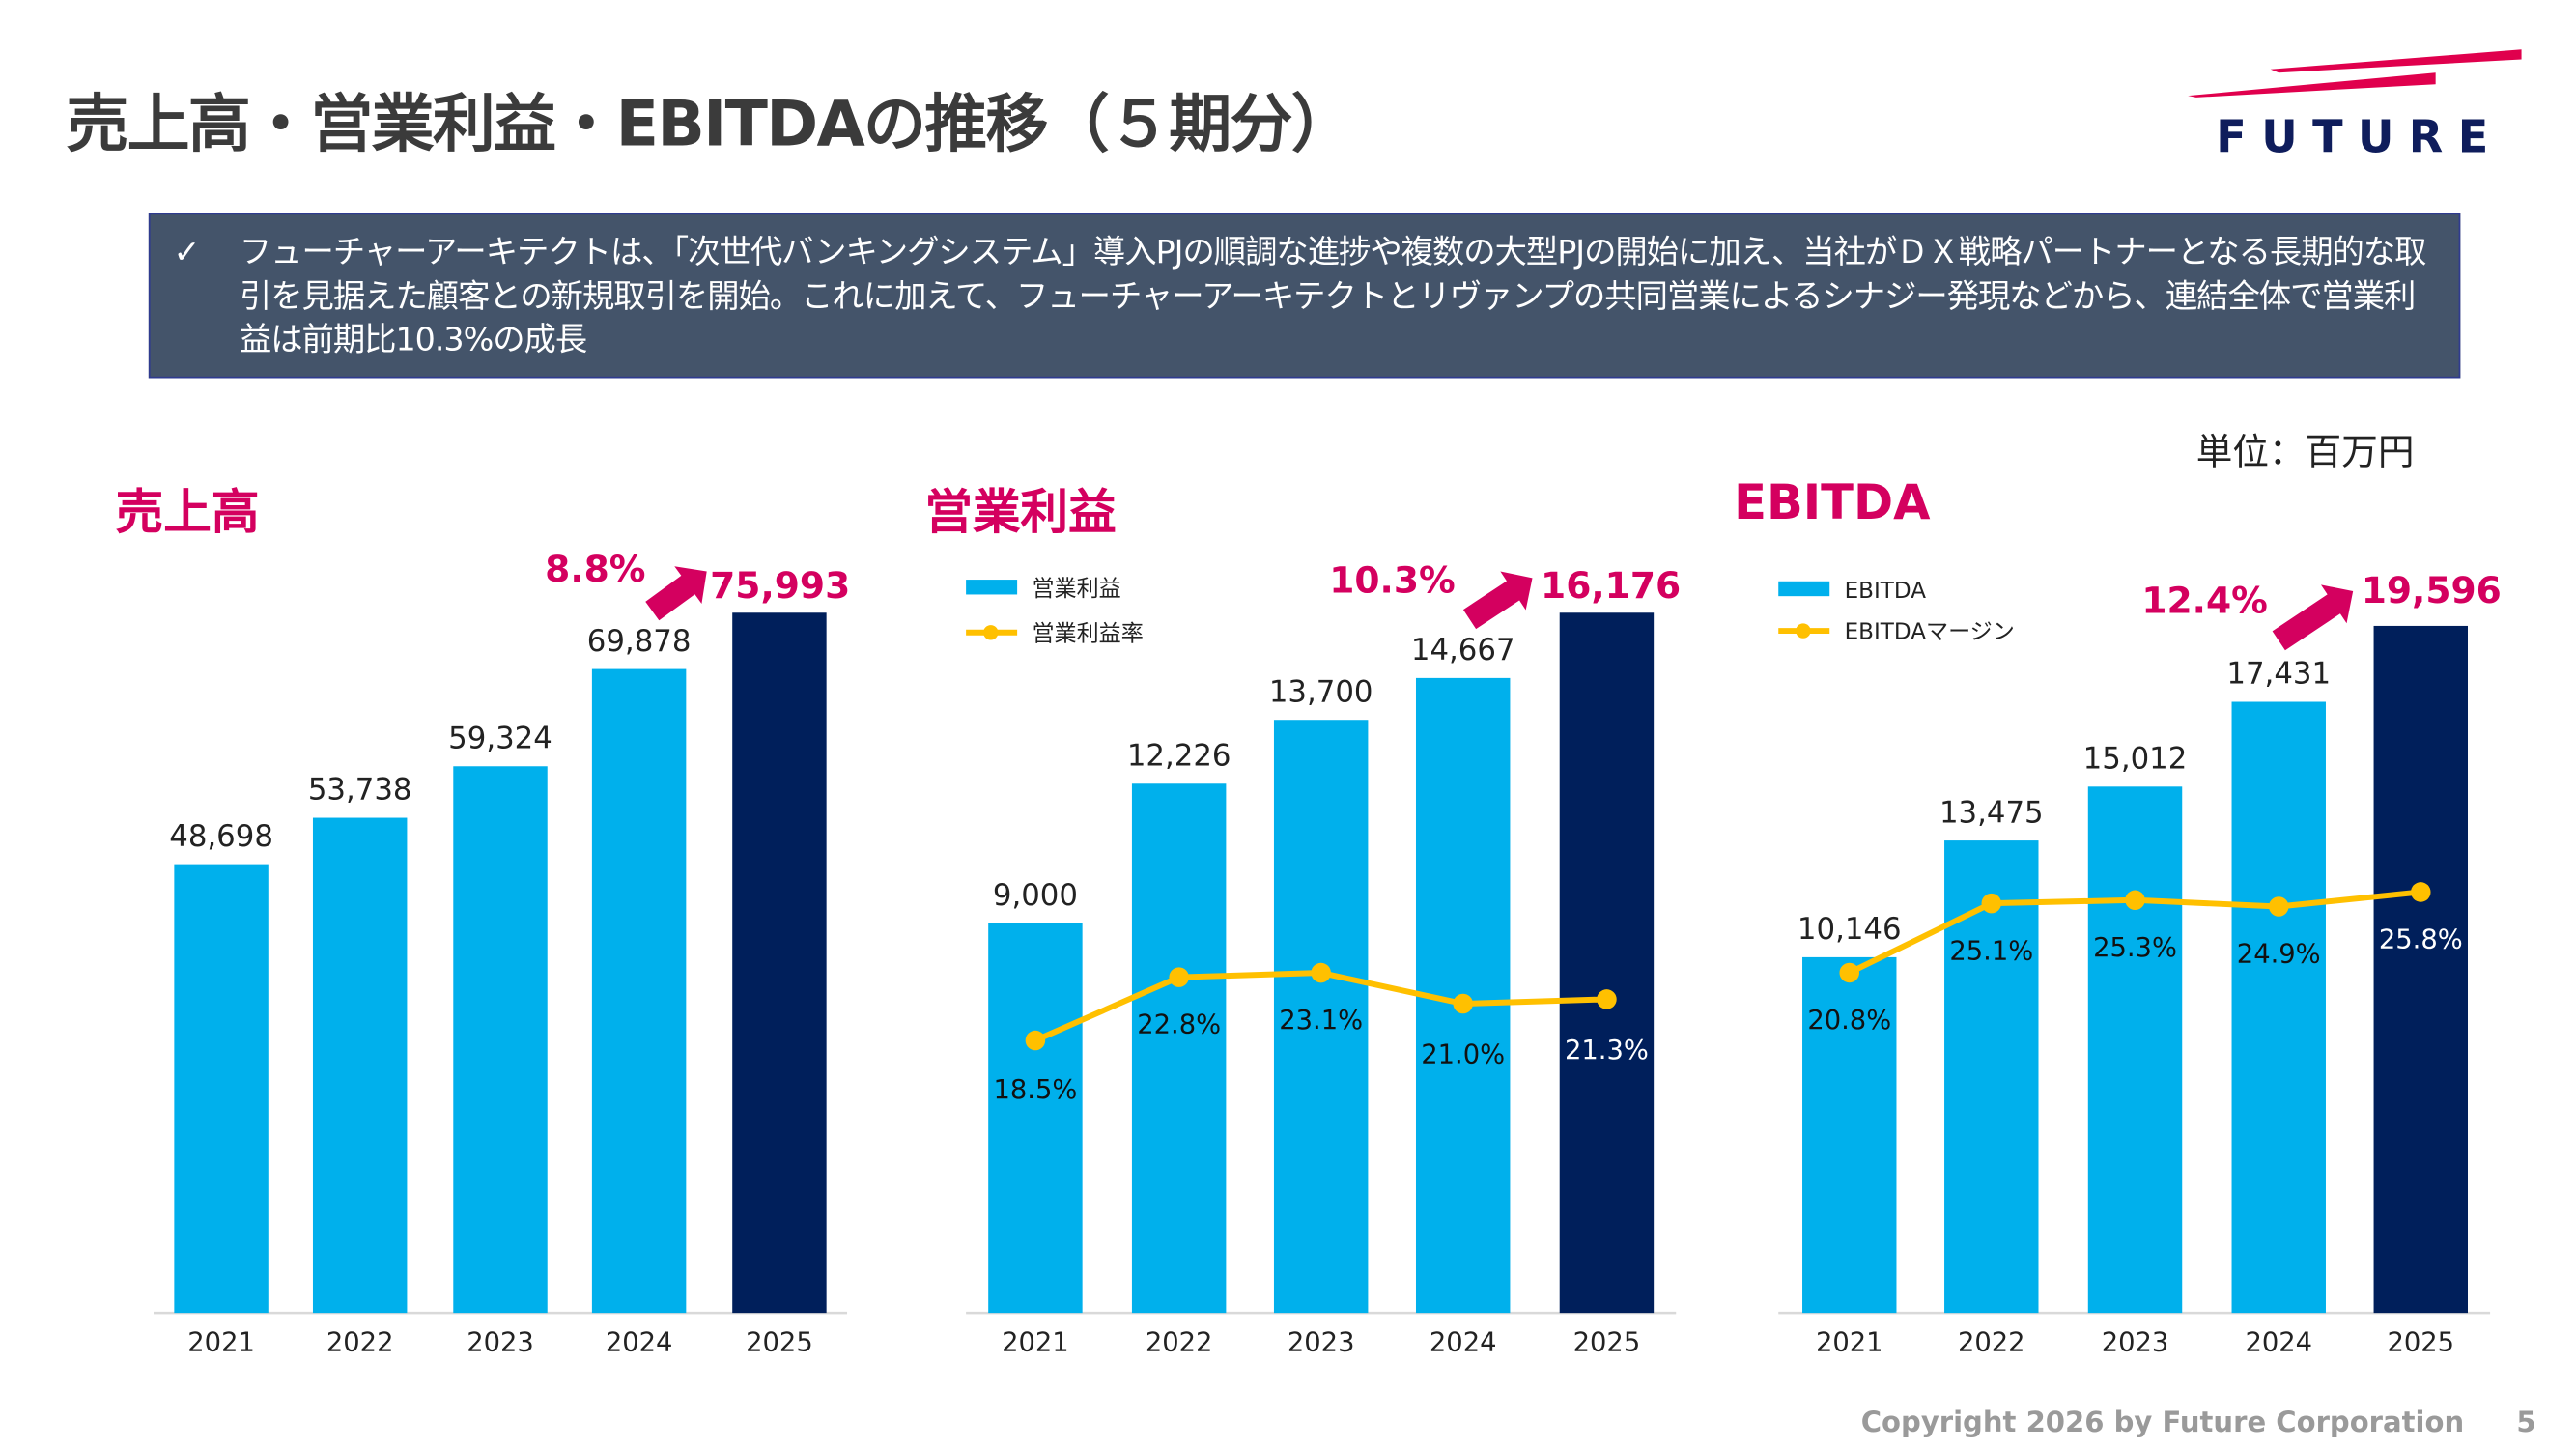  Describe the element at coordinates (1035, 895) in the screenshot. I see `value-label: 9,000` at that location.